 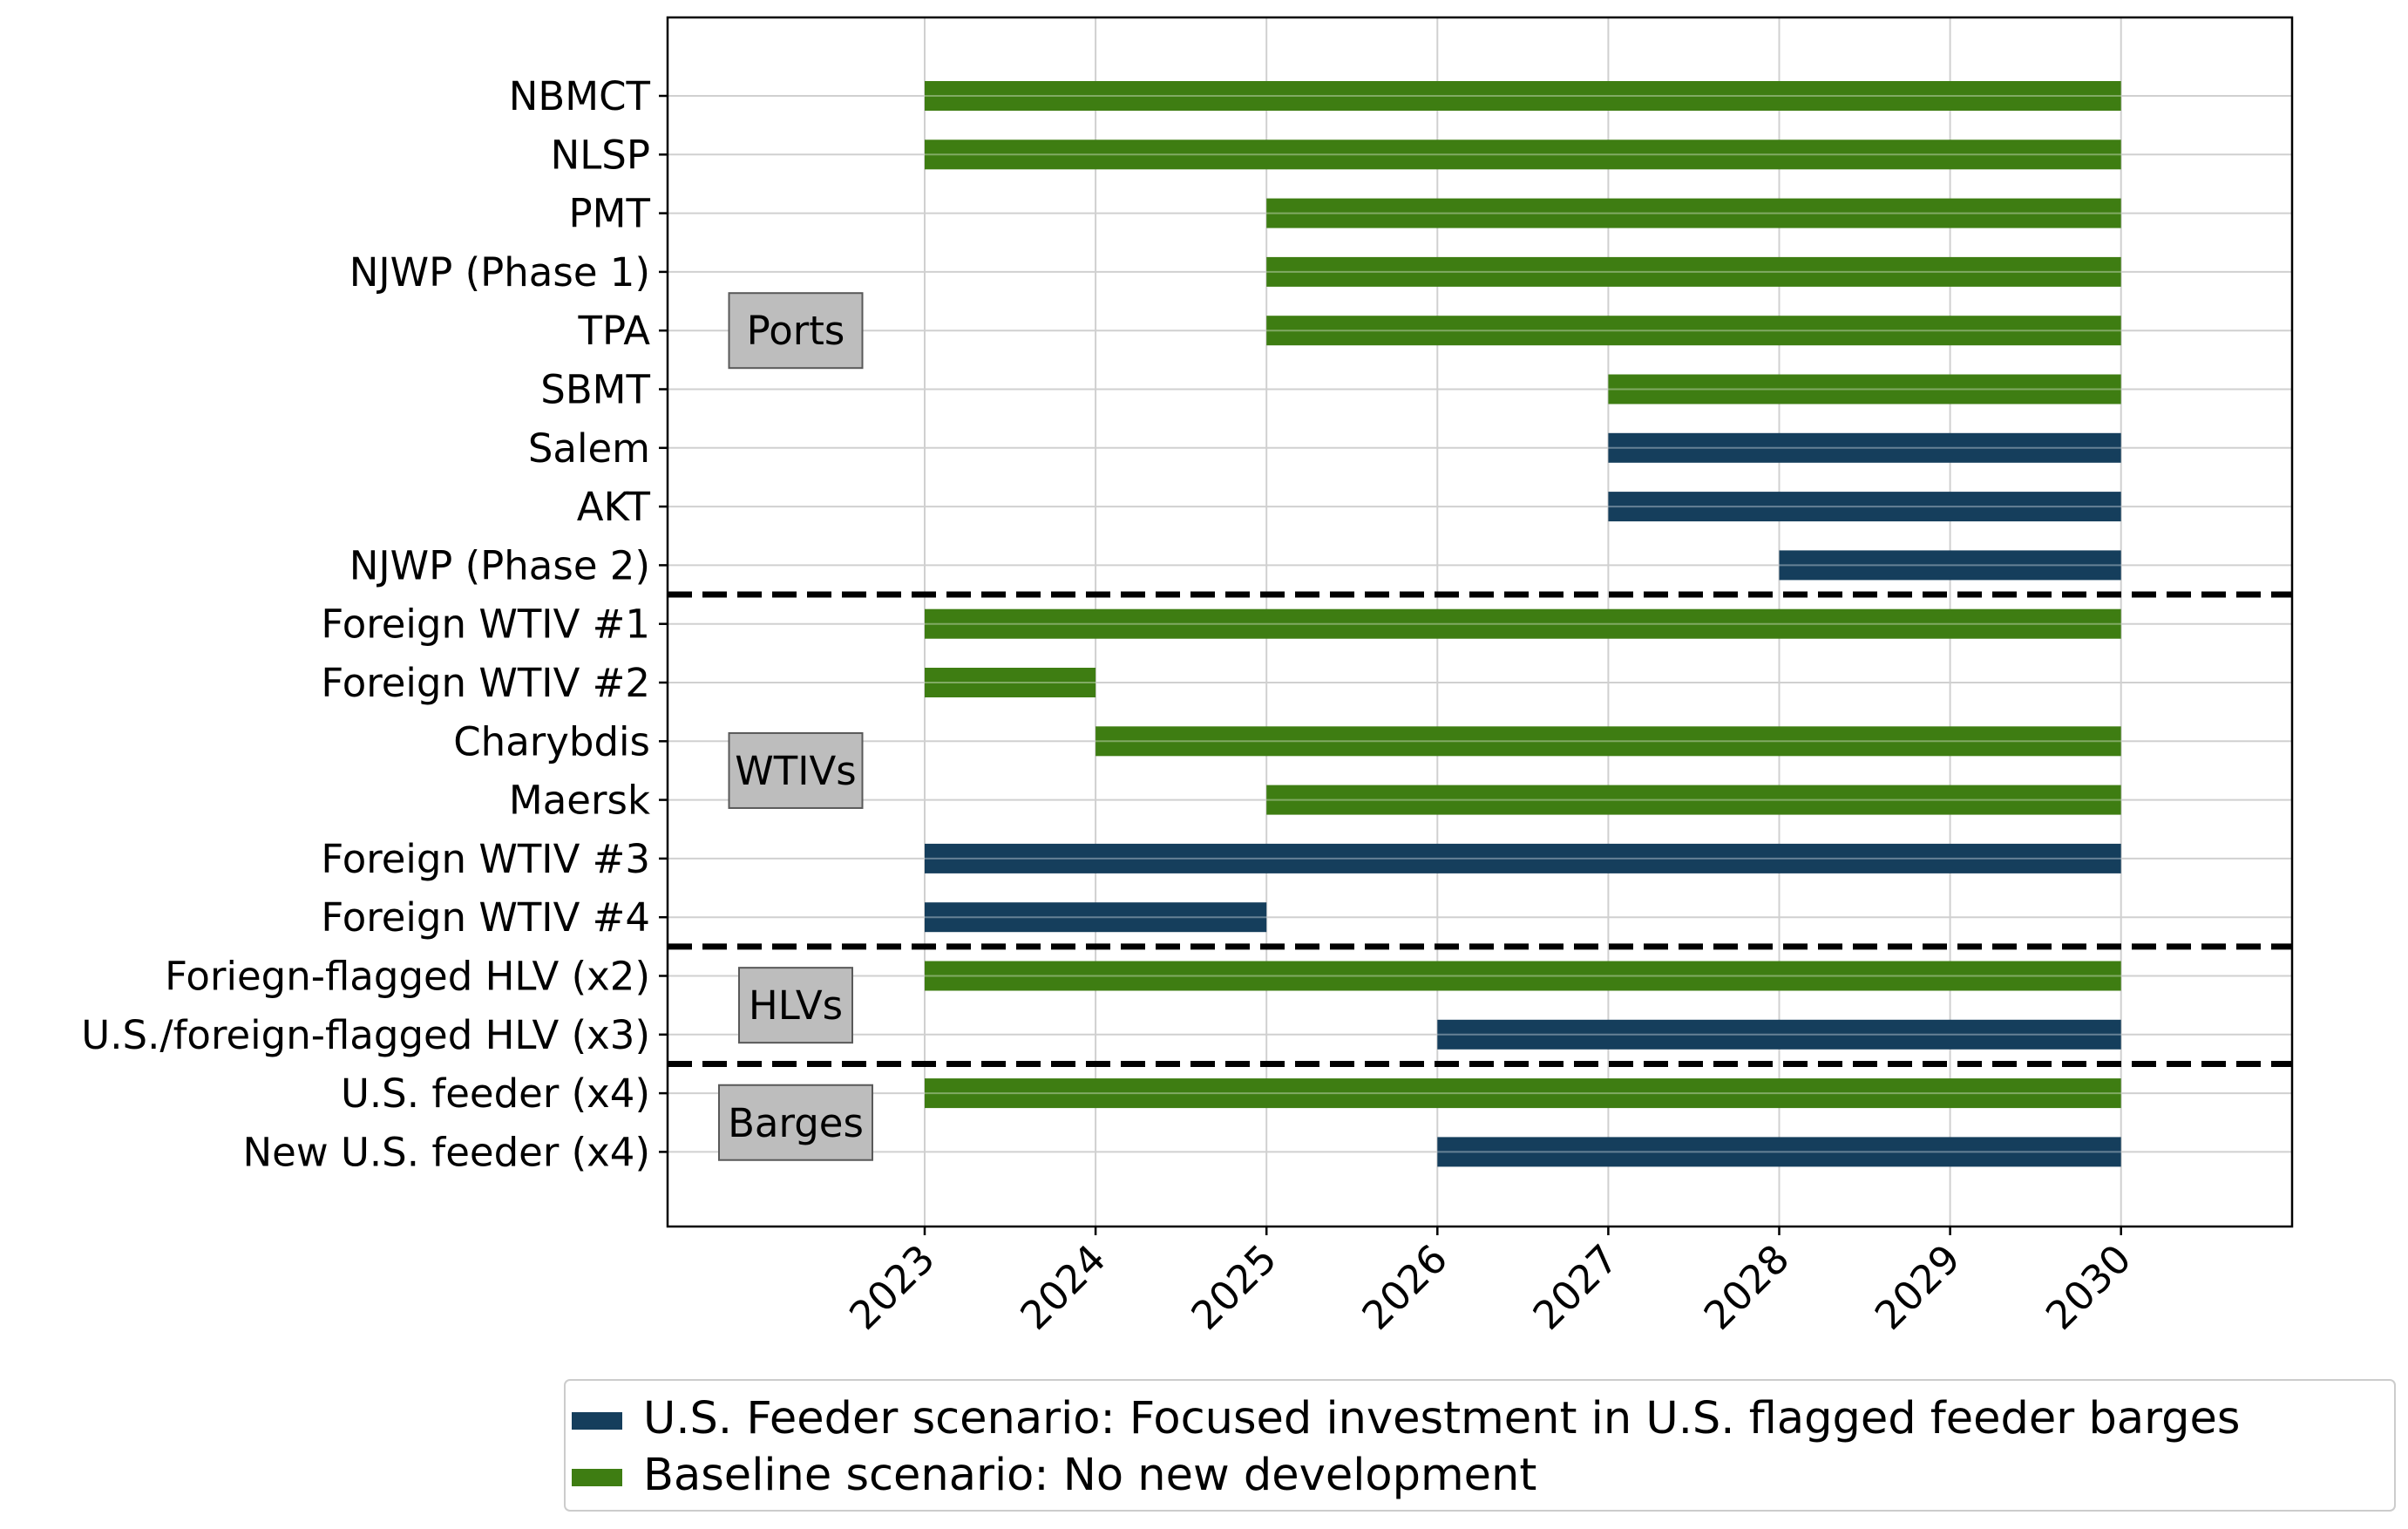 I want to click on group-label: HLVs, so click(x=796, y=1005).